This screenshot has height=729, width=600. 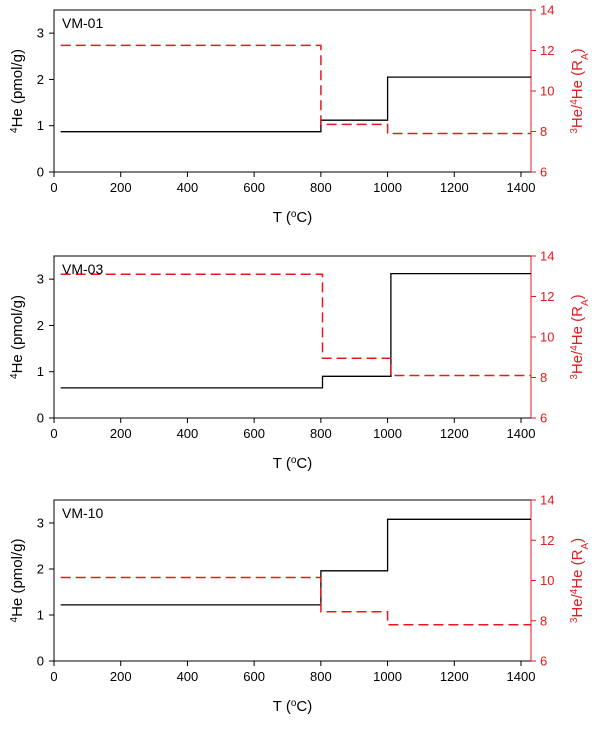 I want to click on panel-label: VM-03, so click(x=82, y=269).